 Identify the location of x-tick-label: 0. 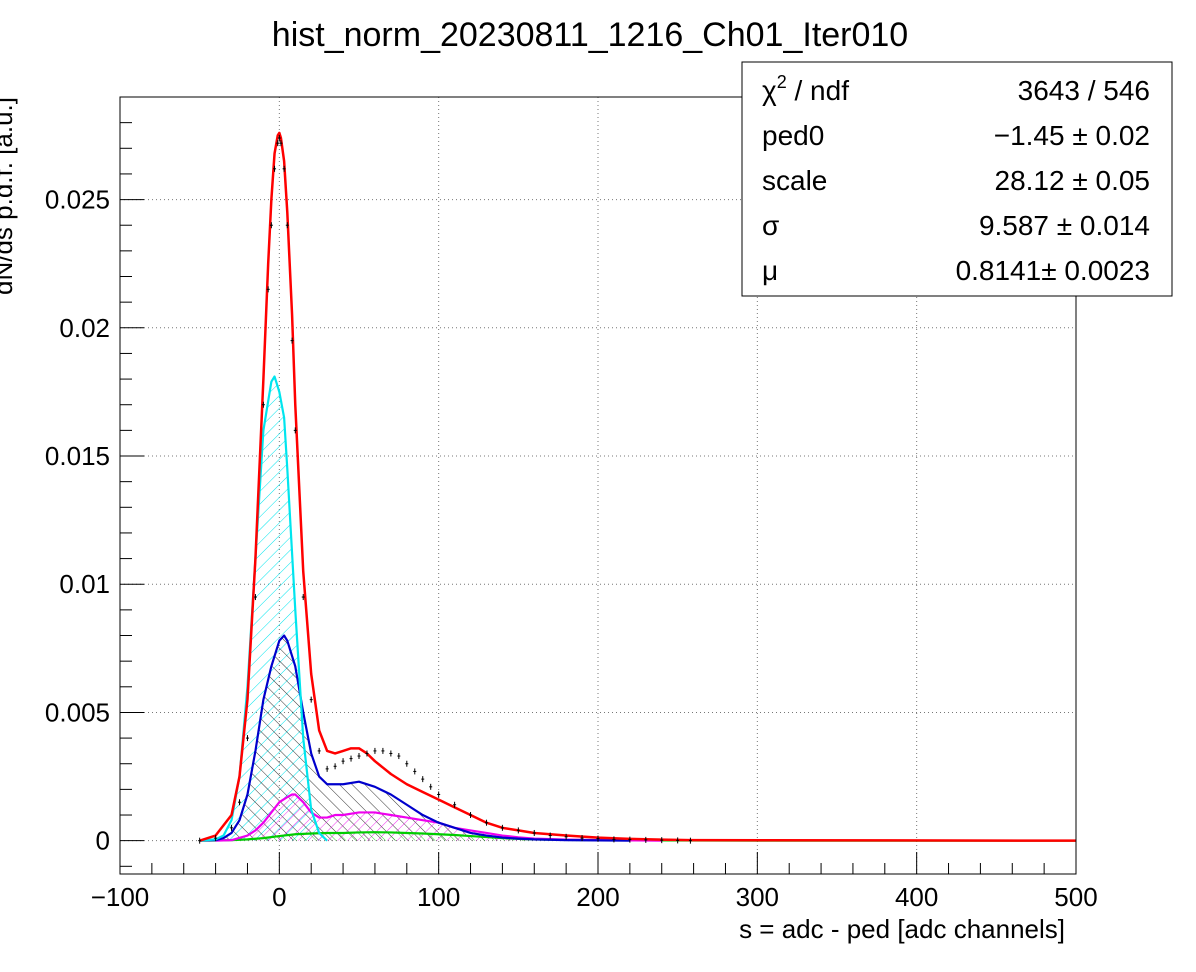
(279, 897).